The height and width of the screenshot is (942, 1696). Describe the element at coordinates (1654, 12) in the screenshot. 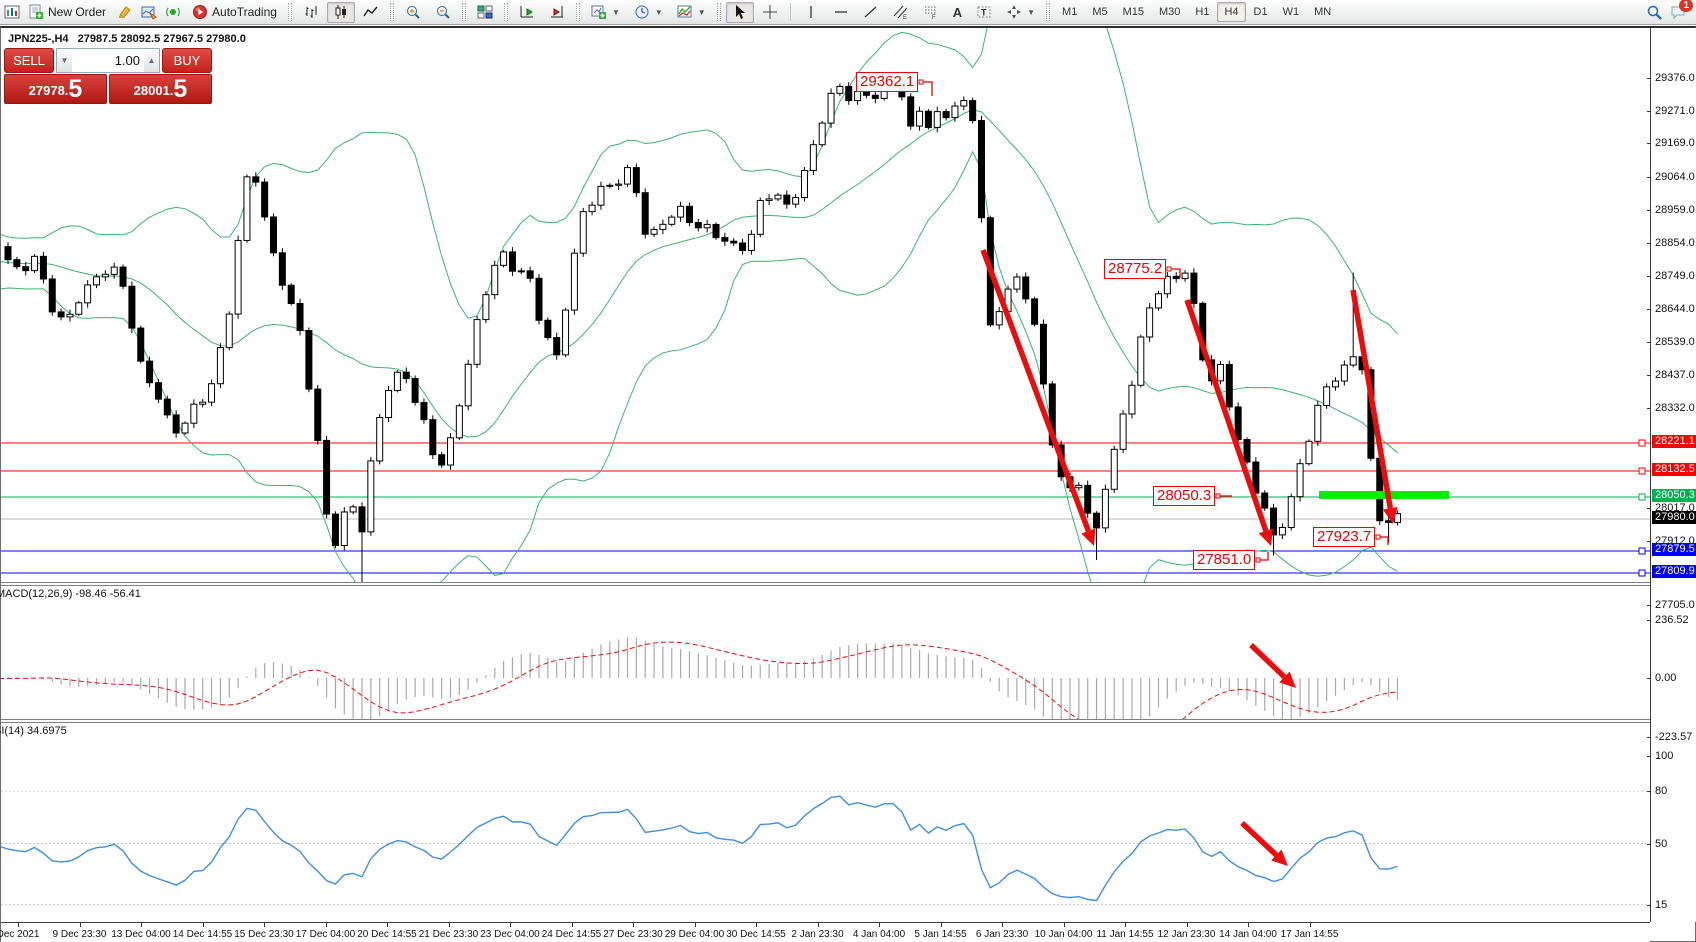

I see `search-icon` at that location.